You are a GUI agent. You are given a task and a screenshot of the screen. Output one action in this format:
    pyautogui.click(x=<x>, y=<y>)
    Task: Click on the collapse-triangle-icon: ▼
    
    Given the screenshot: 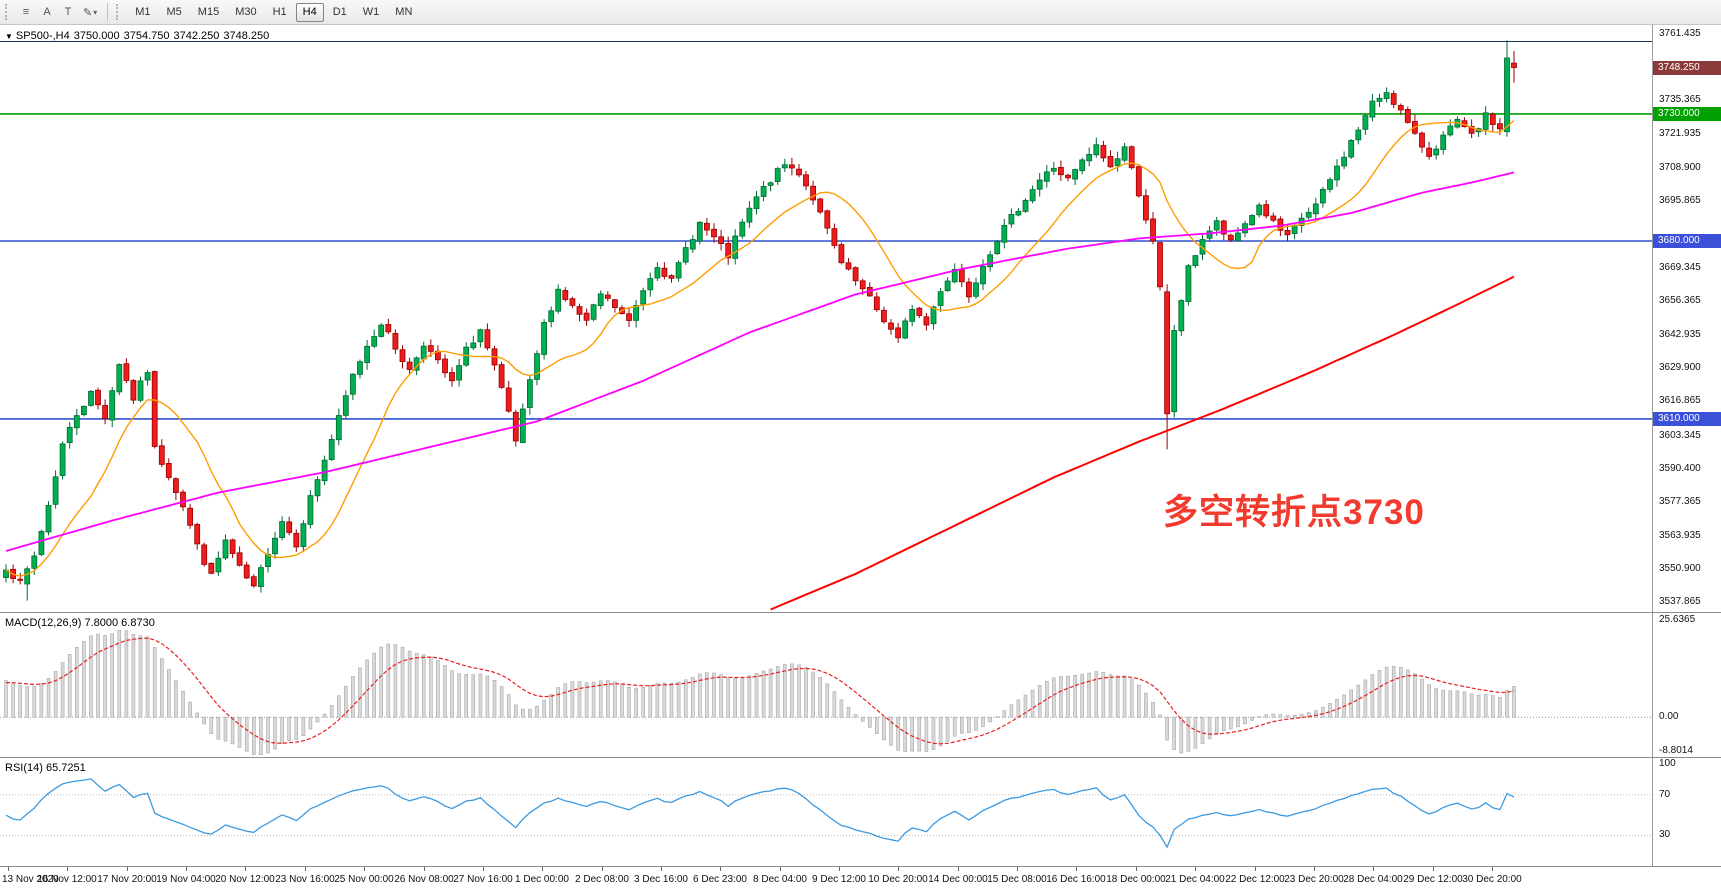 What is the action you would take?
    pyautogui.click(x=9, y=36)
    